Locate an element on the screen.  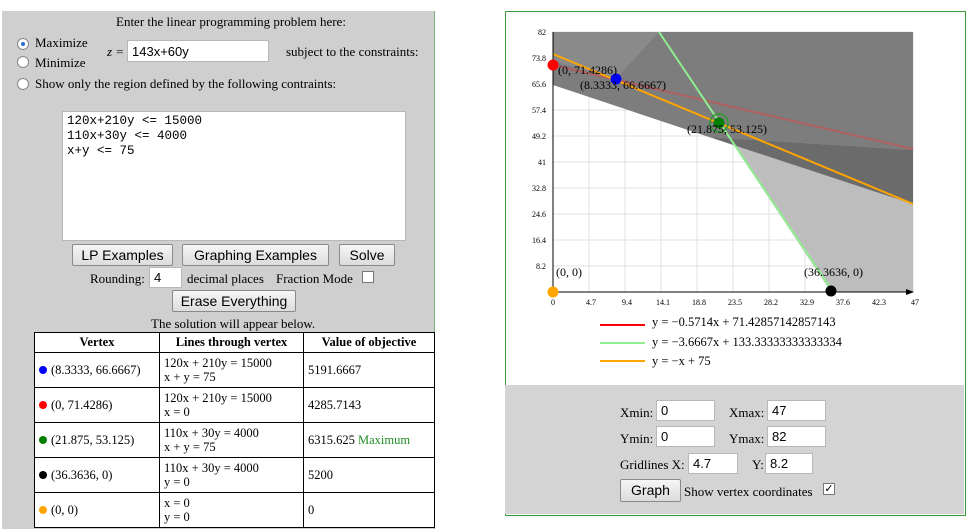
x-tick-label: 4.7 is located at coordinates (591, 302).